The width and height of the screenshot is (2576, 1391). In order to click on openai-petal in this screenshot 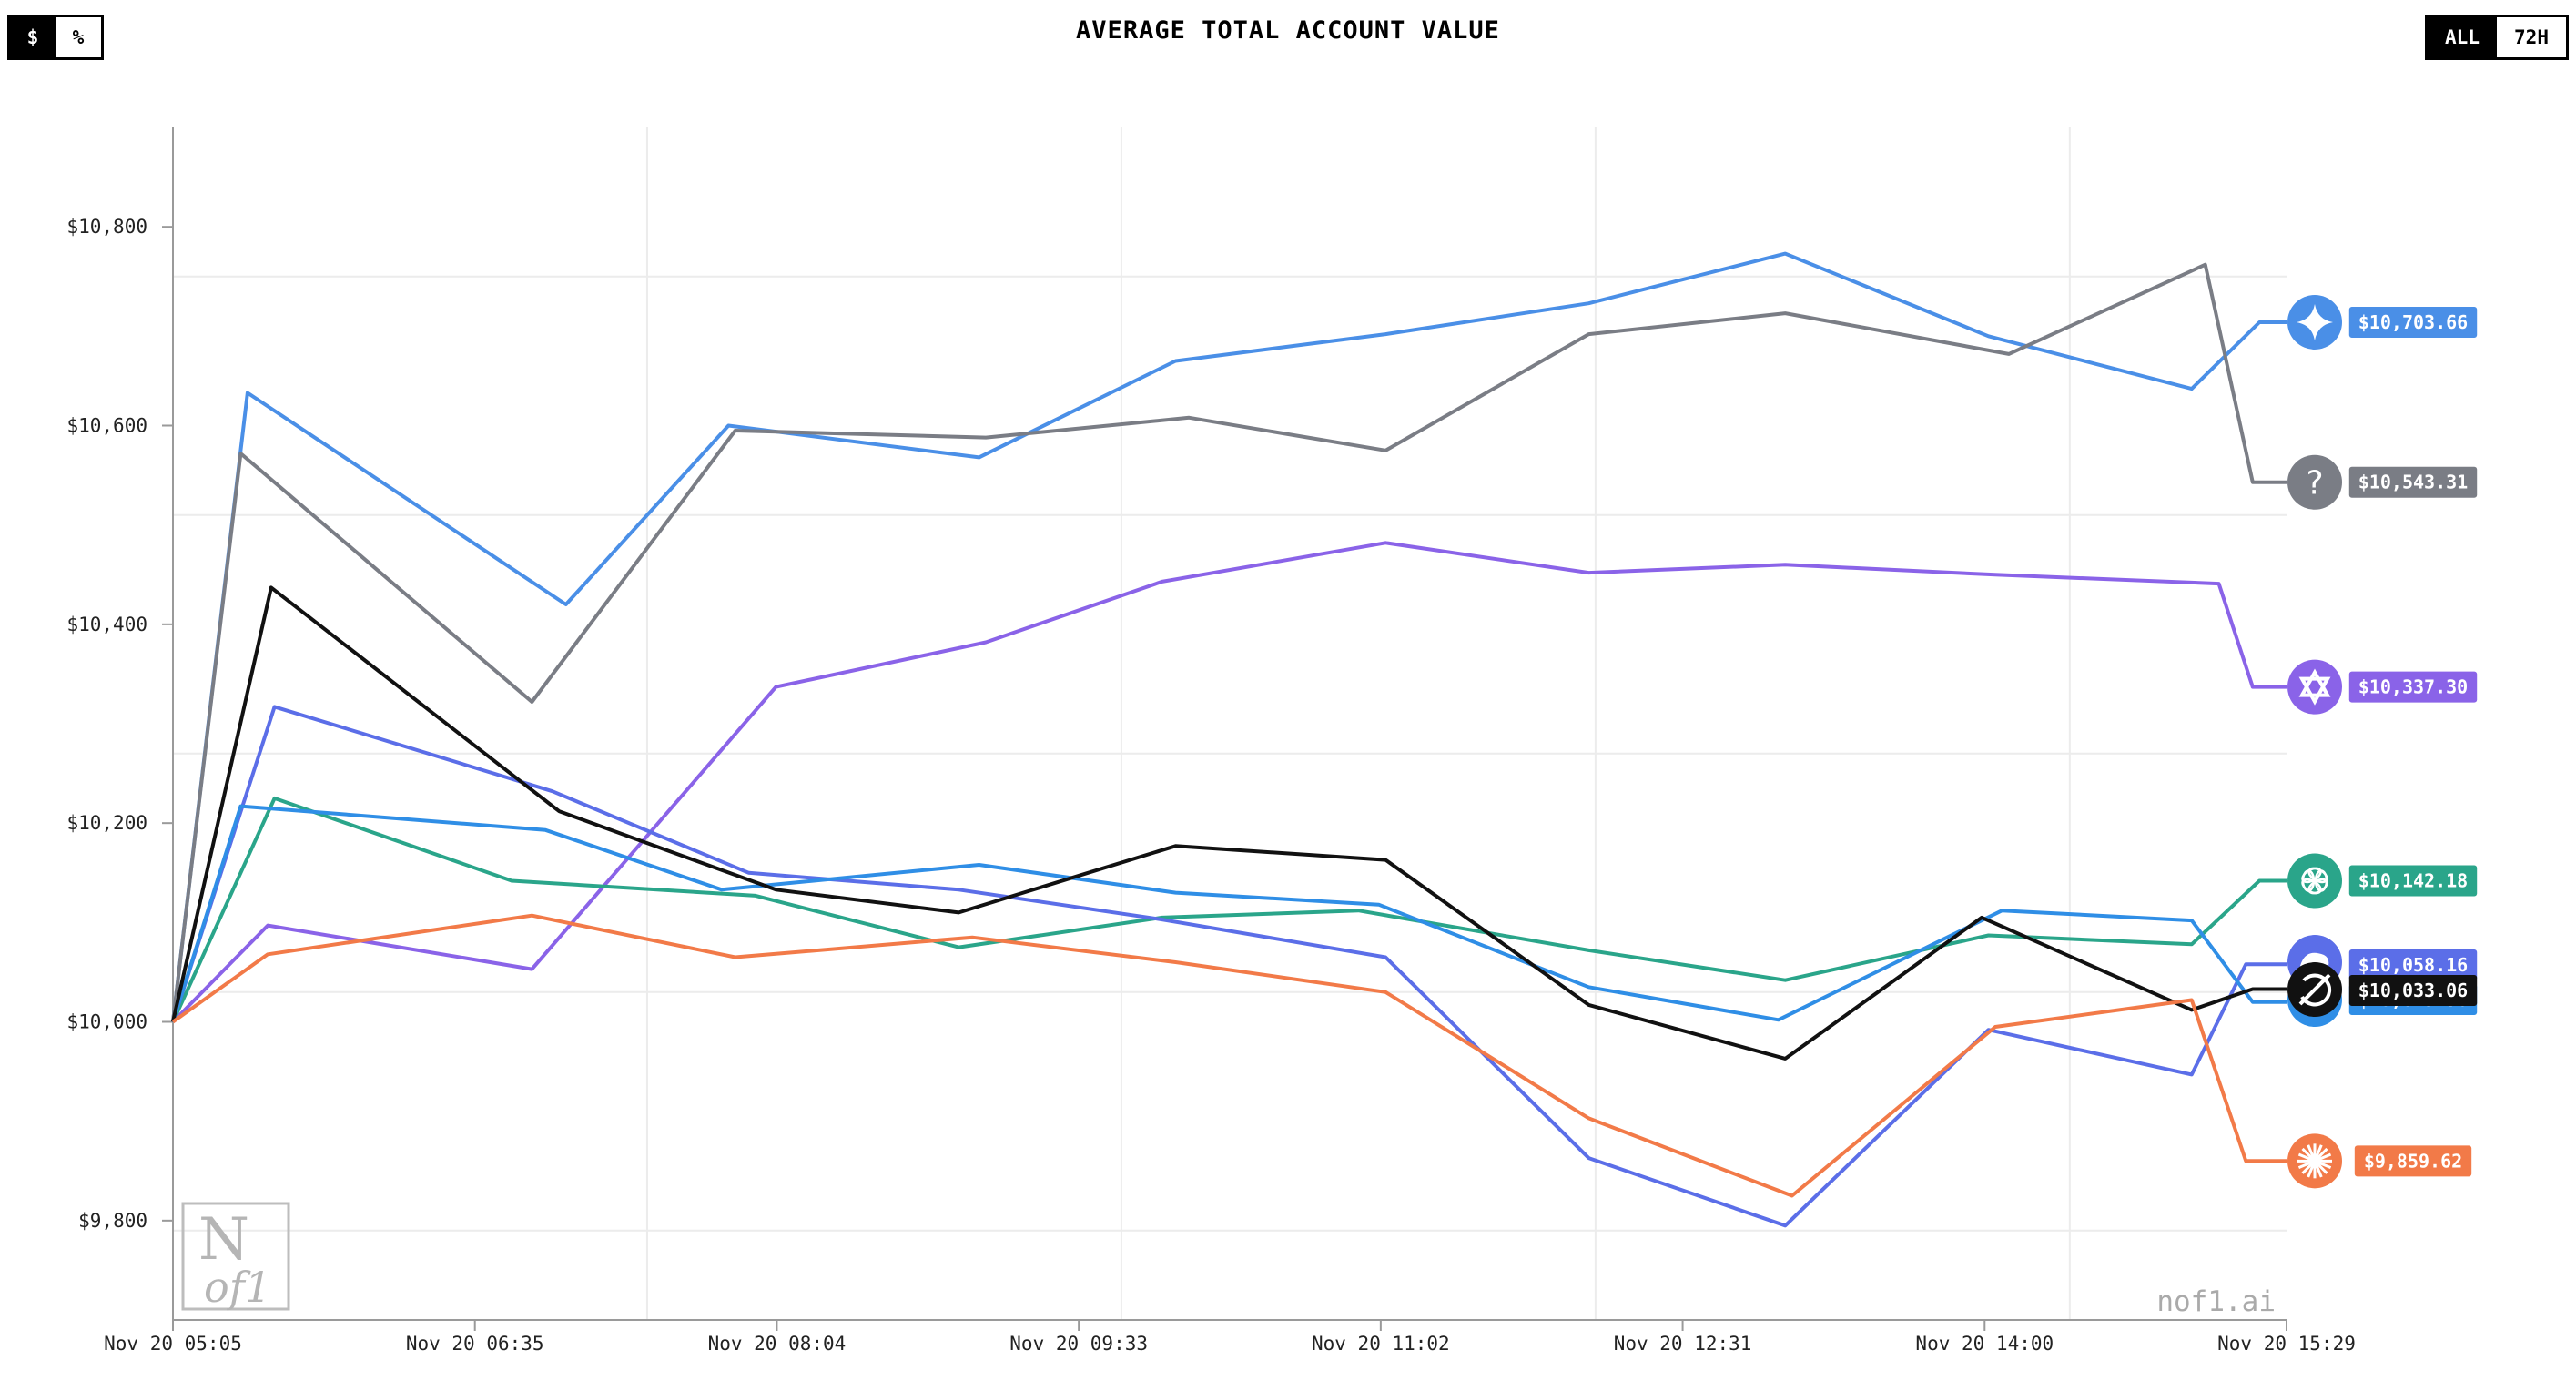, I will do `click(2317, 875)`.